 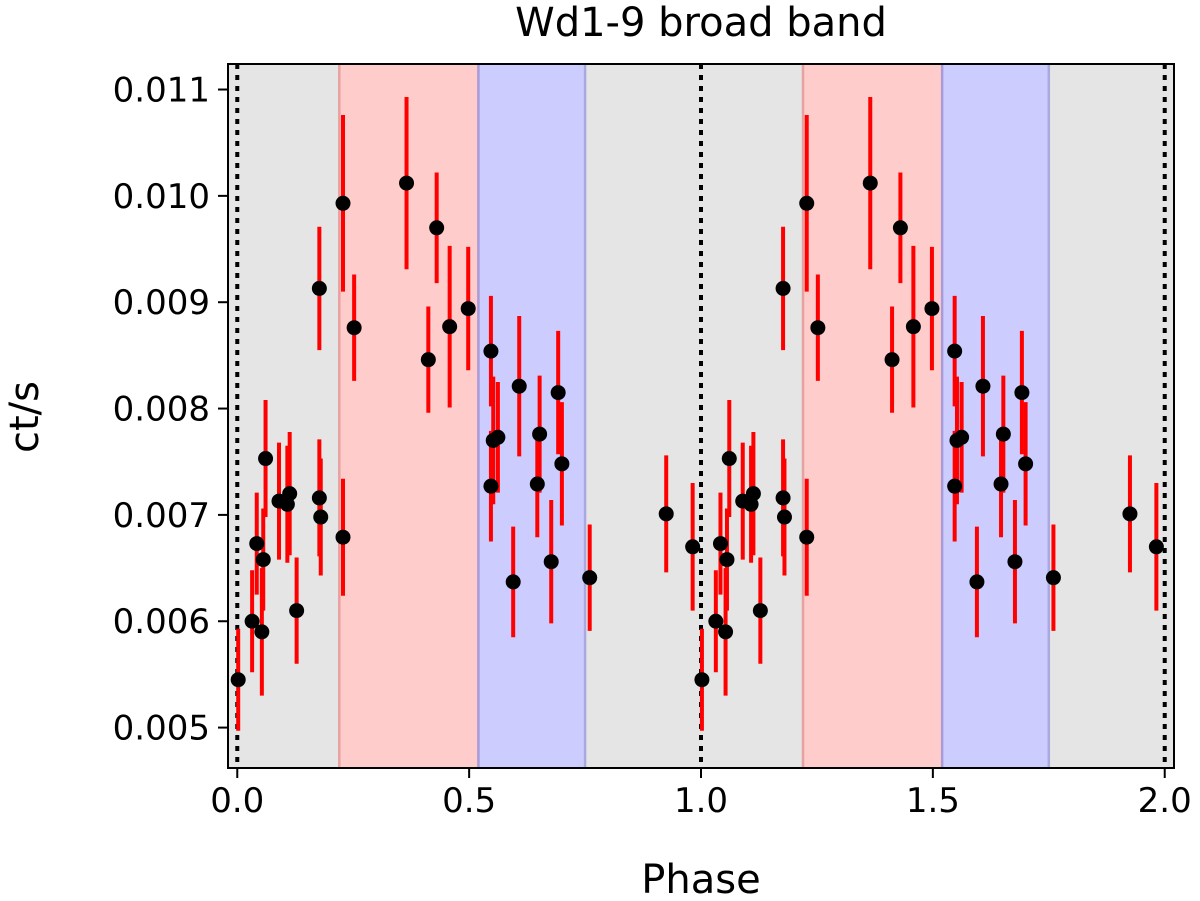 I want to click on chart-title: Wd1-9 broad band, so click(x=701, y=23).